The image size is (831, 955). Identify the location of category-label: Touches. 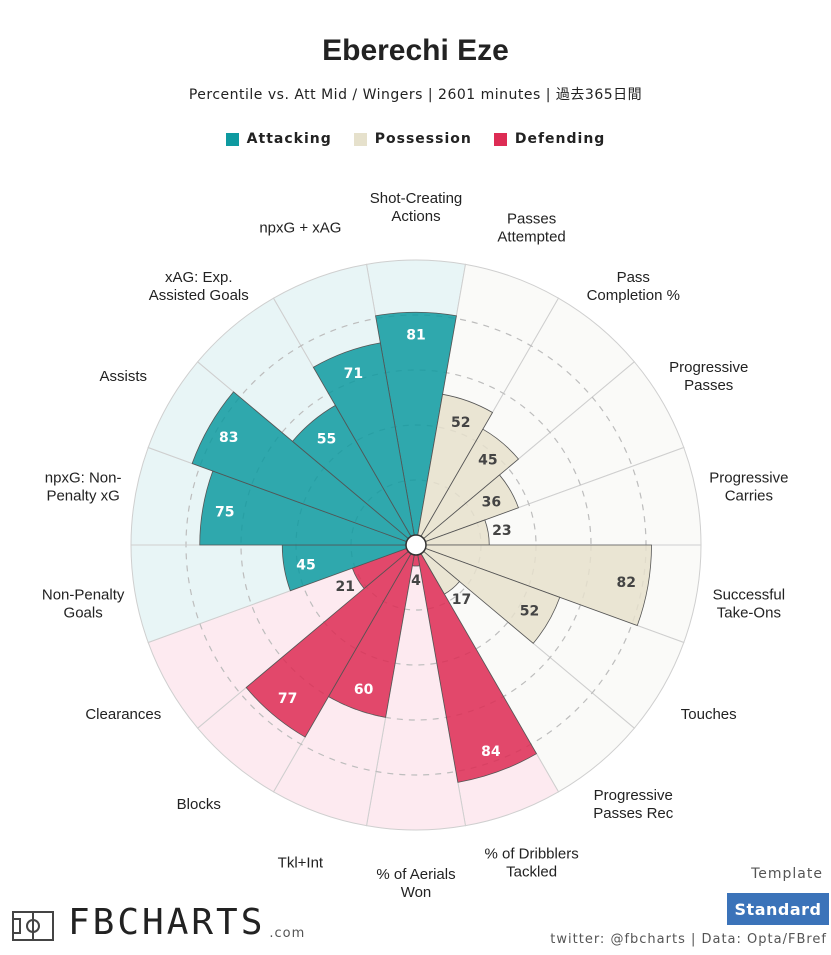
(709, 714).